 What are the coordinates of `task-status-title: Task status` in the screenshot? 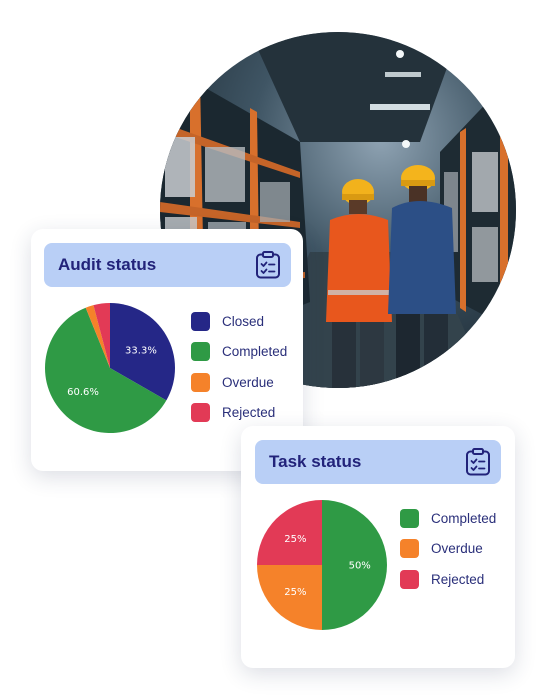 It's located at (315, 461).